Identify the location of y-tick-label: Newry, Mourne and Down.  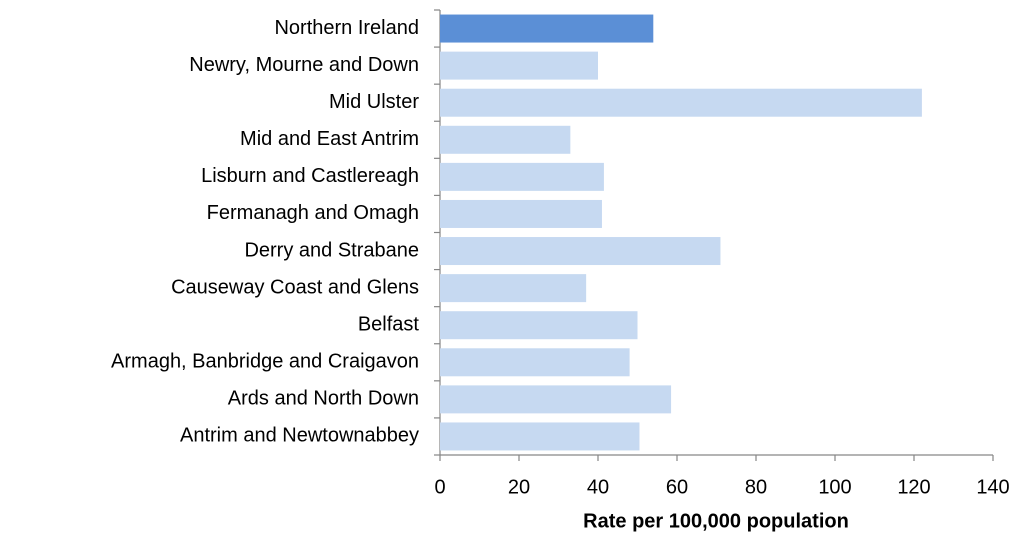
(304, 65).